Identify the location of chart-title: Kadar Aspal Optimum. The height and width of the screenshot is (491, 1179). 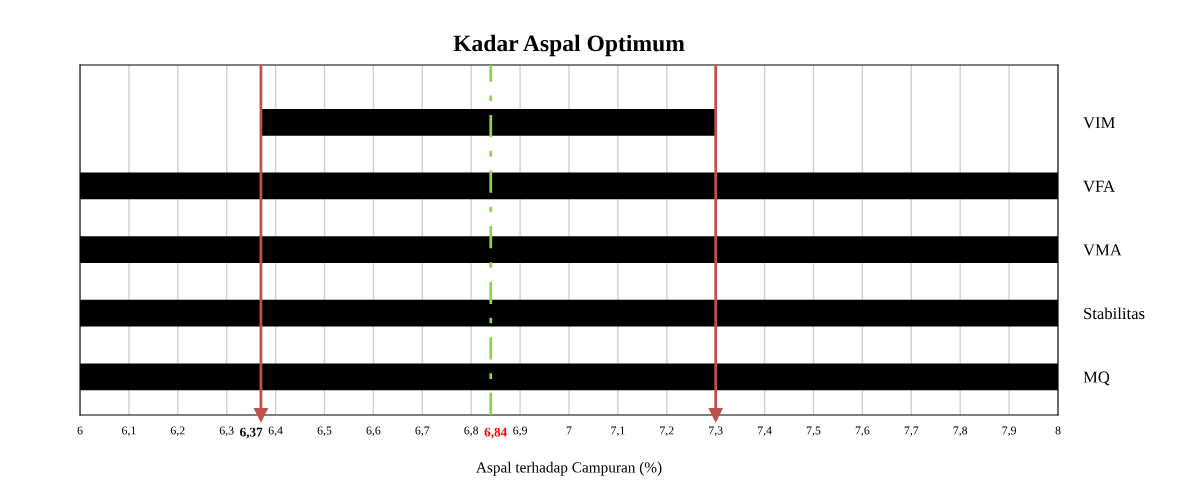
(569, 45).